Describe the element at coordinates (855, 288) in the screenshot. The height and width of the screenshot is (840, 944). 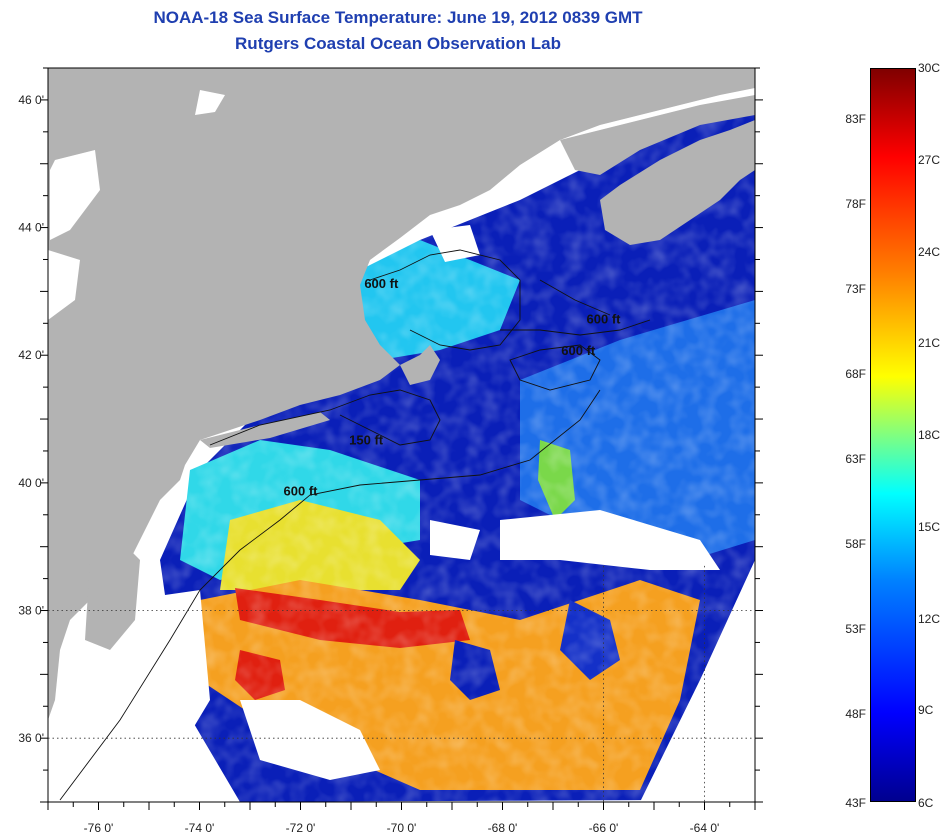
I see `colorbar-fahrenheit-label: 73F` at that location.